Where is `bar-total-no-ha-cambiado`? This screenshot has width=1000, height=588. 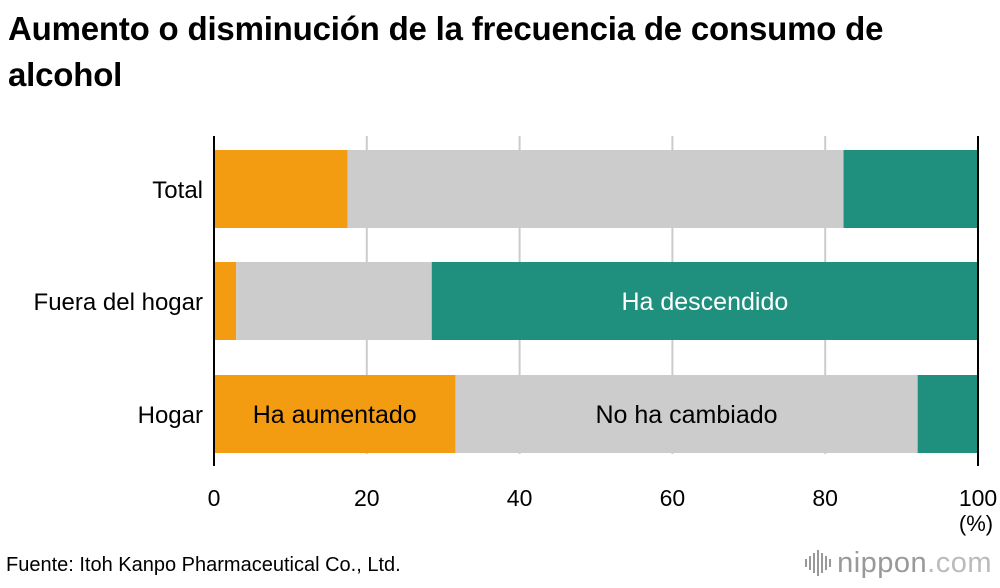
bar-total-no-ha-cambiado is located at coordinates (595, 189).